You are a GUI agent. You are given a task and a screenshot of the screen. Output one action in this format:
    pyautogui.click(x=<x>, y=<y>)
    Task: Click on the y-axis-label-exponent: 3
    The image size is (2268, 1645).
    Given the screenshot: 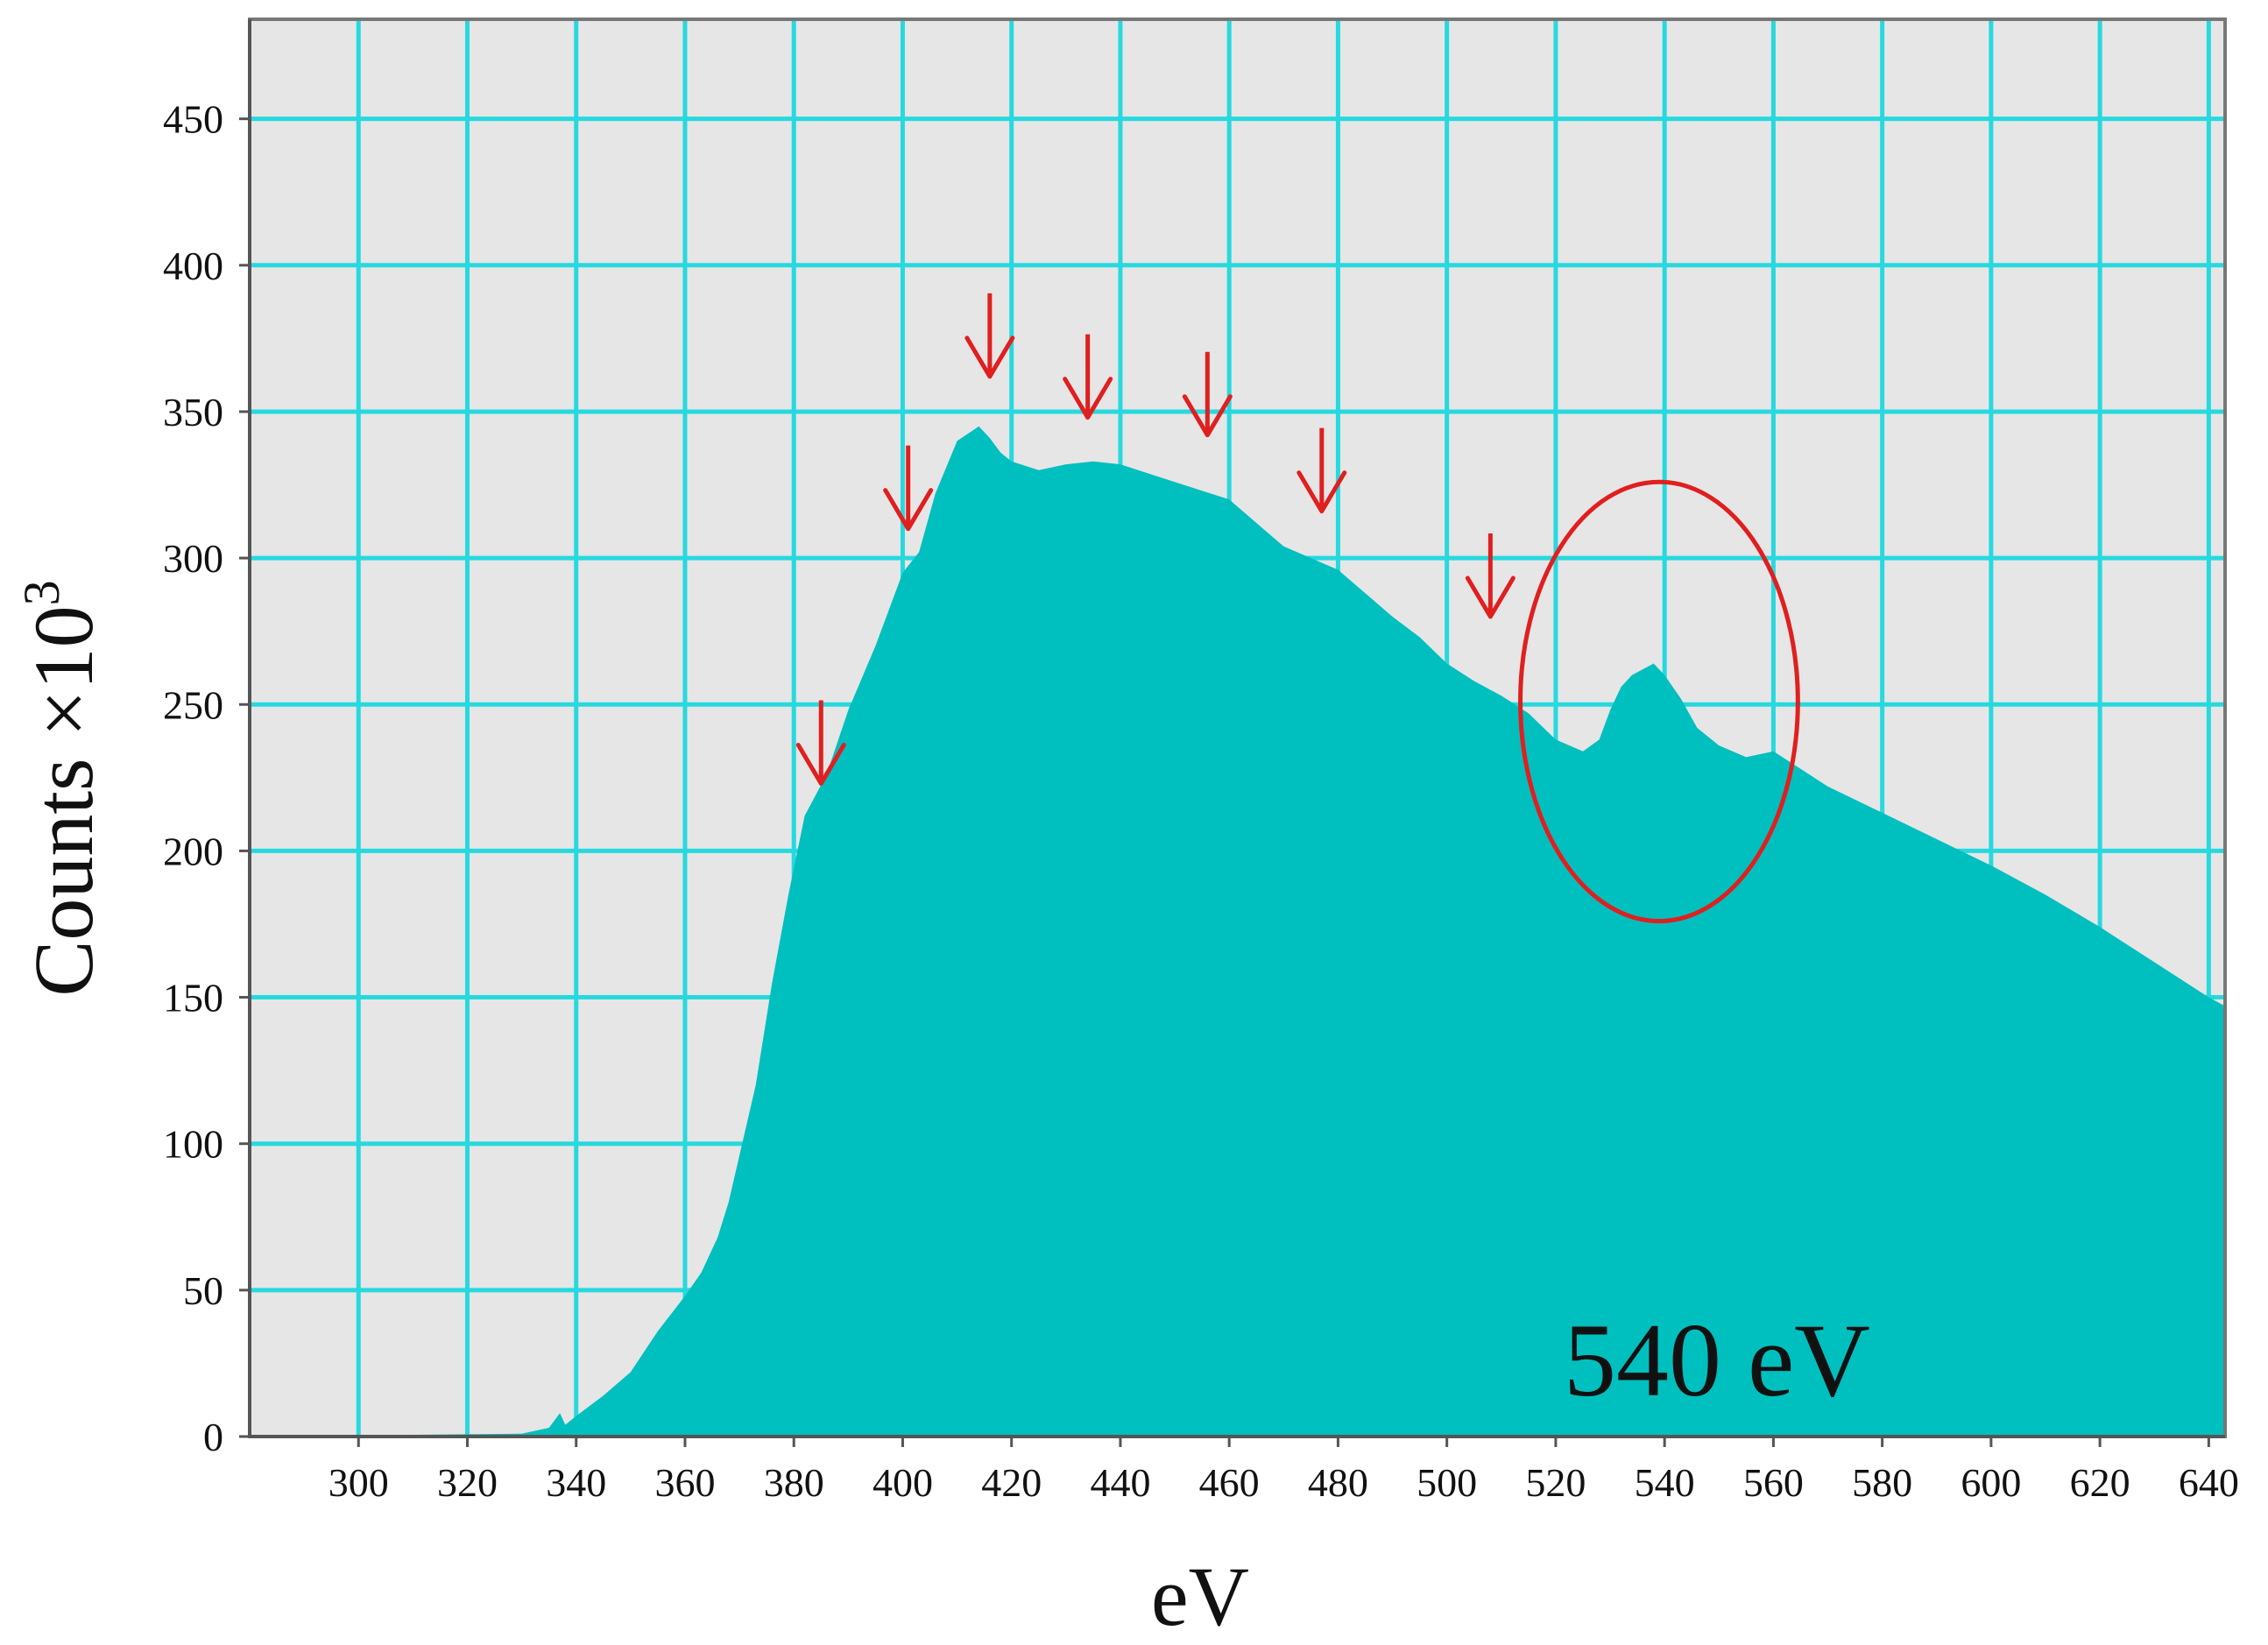 What is the action you would take?
    pyautogui.click(x=42, y=592)
    